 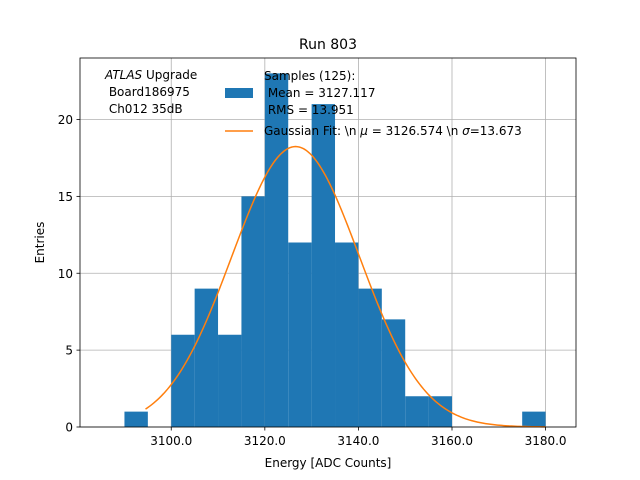 I want to click on upgrade-label: Upgrade, so click(x=169, y=75).